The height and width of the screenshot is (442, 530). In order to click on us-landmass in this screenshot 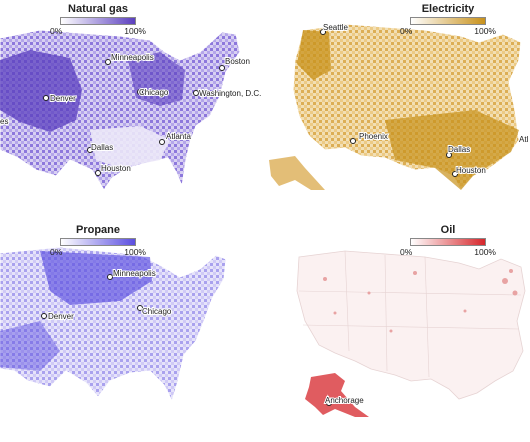, I will do `click(411, 325)`.